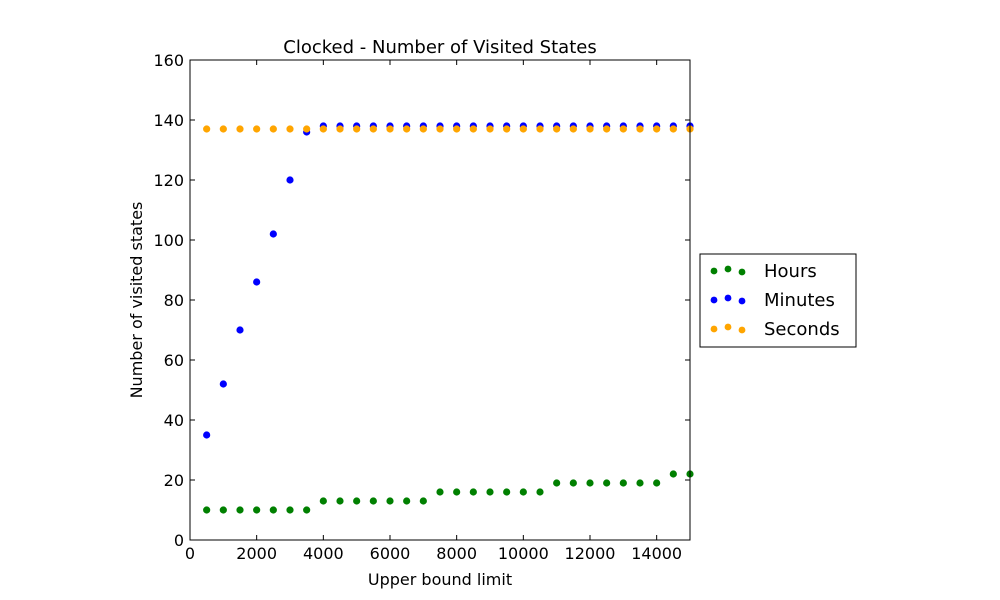  Describe the element at coordinates (168, 60) in the screenshot. I see `y-tick-label: 160` at that location.